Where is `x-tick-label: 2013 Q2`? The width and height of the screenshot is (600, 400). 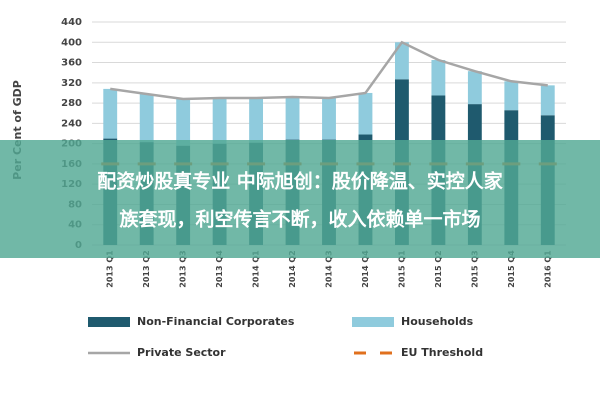
x-tick-label: 2013 Q2 is located at coordinates (146, 268).